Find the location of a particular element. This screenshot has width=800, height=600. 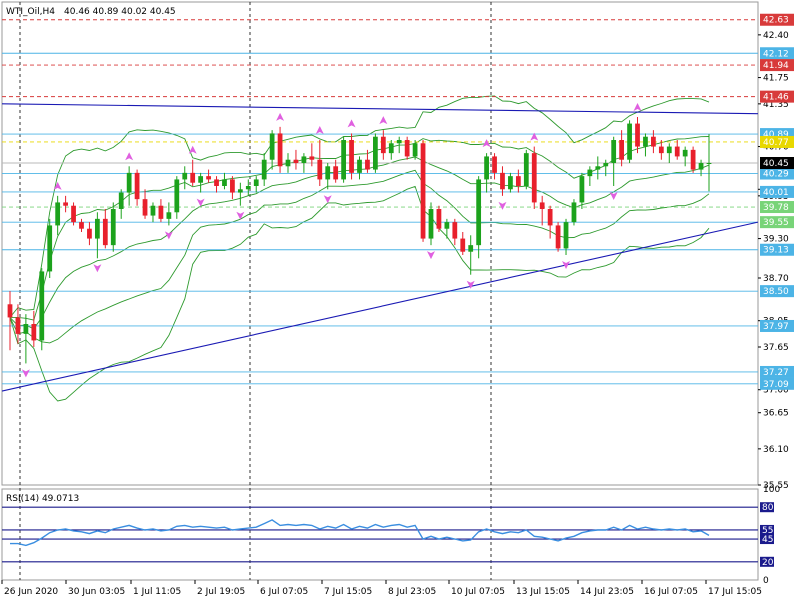

time-tick-label: 16 Jul 07:05 is located at coordinates (671, 592).